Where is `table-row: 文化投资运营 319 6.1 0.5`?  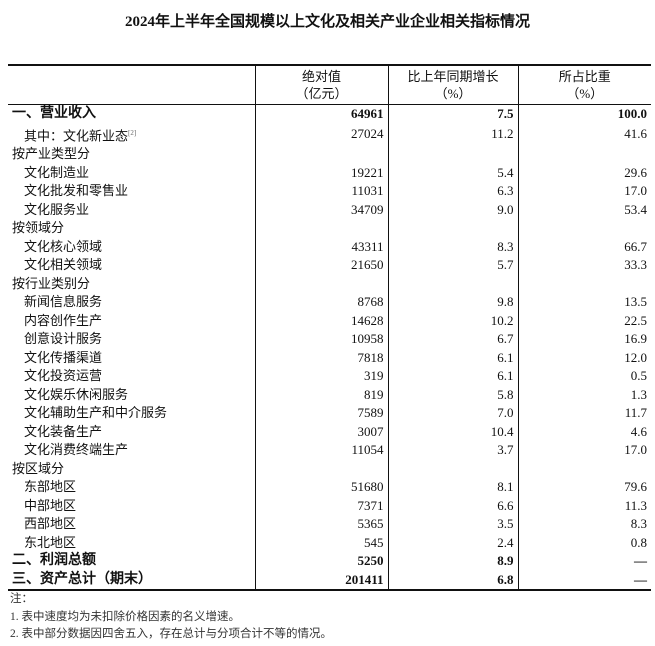 table-row: 文化投资运营 319 6.1 0.5 is located at coordinates (329, 376).